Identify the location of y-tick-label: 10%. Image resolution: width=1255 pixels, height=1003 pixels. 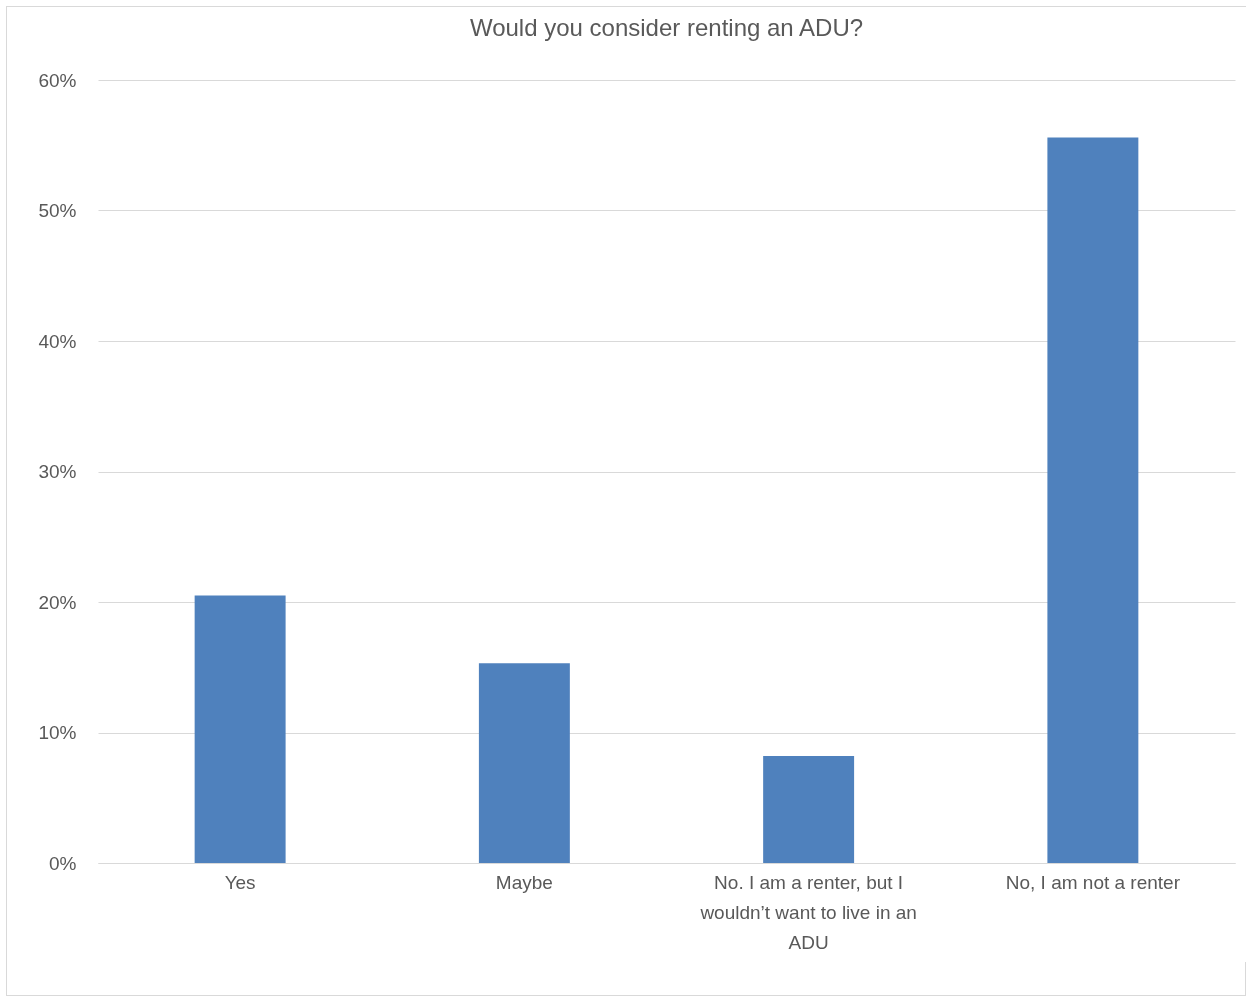
(57, 732).